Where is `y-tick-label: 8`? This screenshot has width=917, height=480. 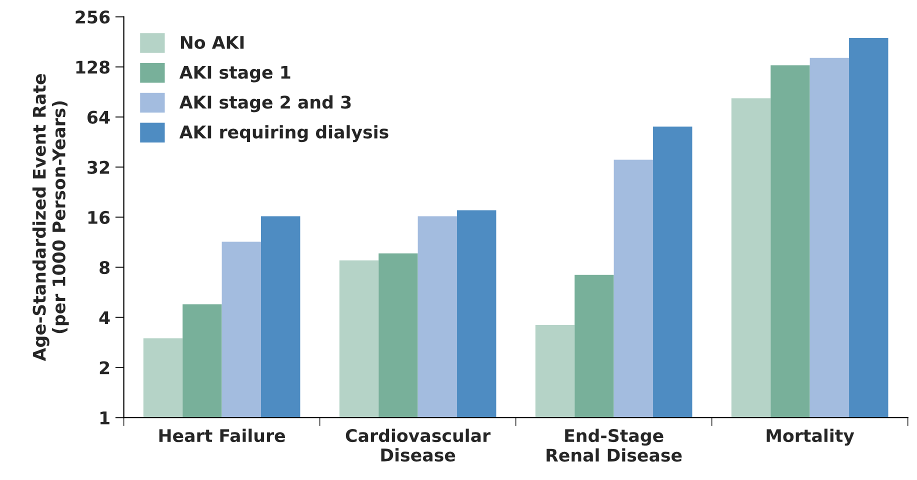
y-tick-label: 8 is located at coordinates (105, 267).